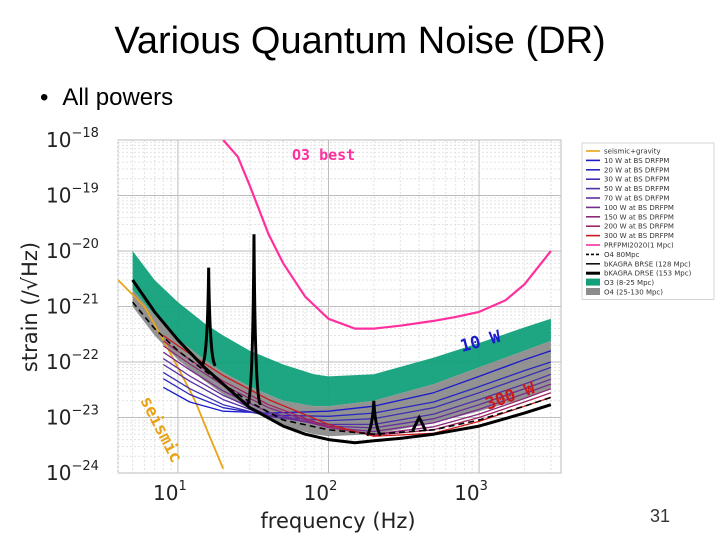 The height and width of the screenshot is (540, 720). Describe the element at coordinates (639, 208) in the screenshot. I see `legend-label: 100 W at BS DRFPM` at that location.